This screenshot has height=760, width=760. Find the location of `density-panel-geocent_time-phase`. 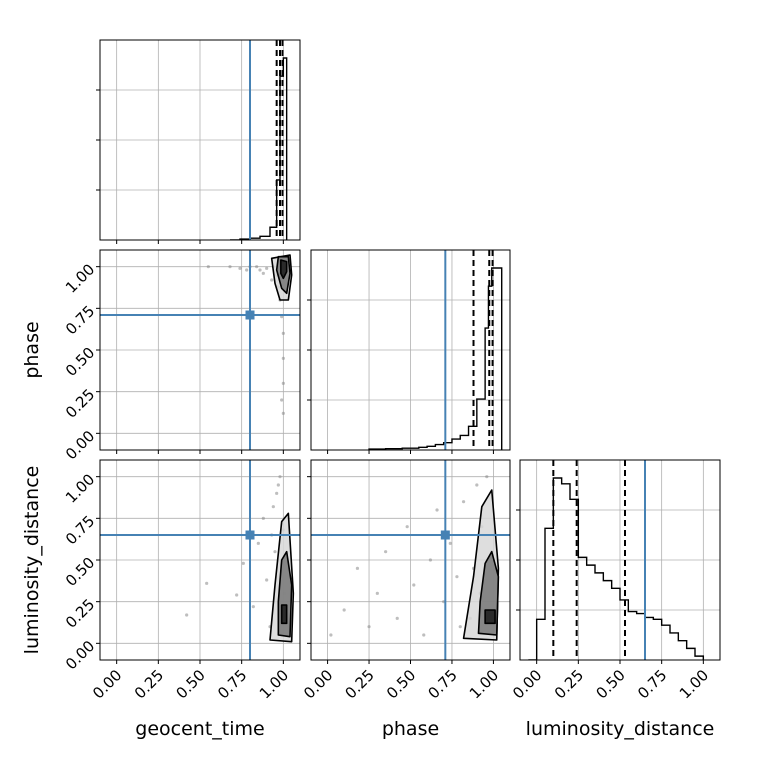

density-panel-geocent_time-phase is located at coordinates (200, 350).